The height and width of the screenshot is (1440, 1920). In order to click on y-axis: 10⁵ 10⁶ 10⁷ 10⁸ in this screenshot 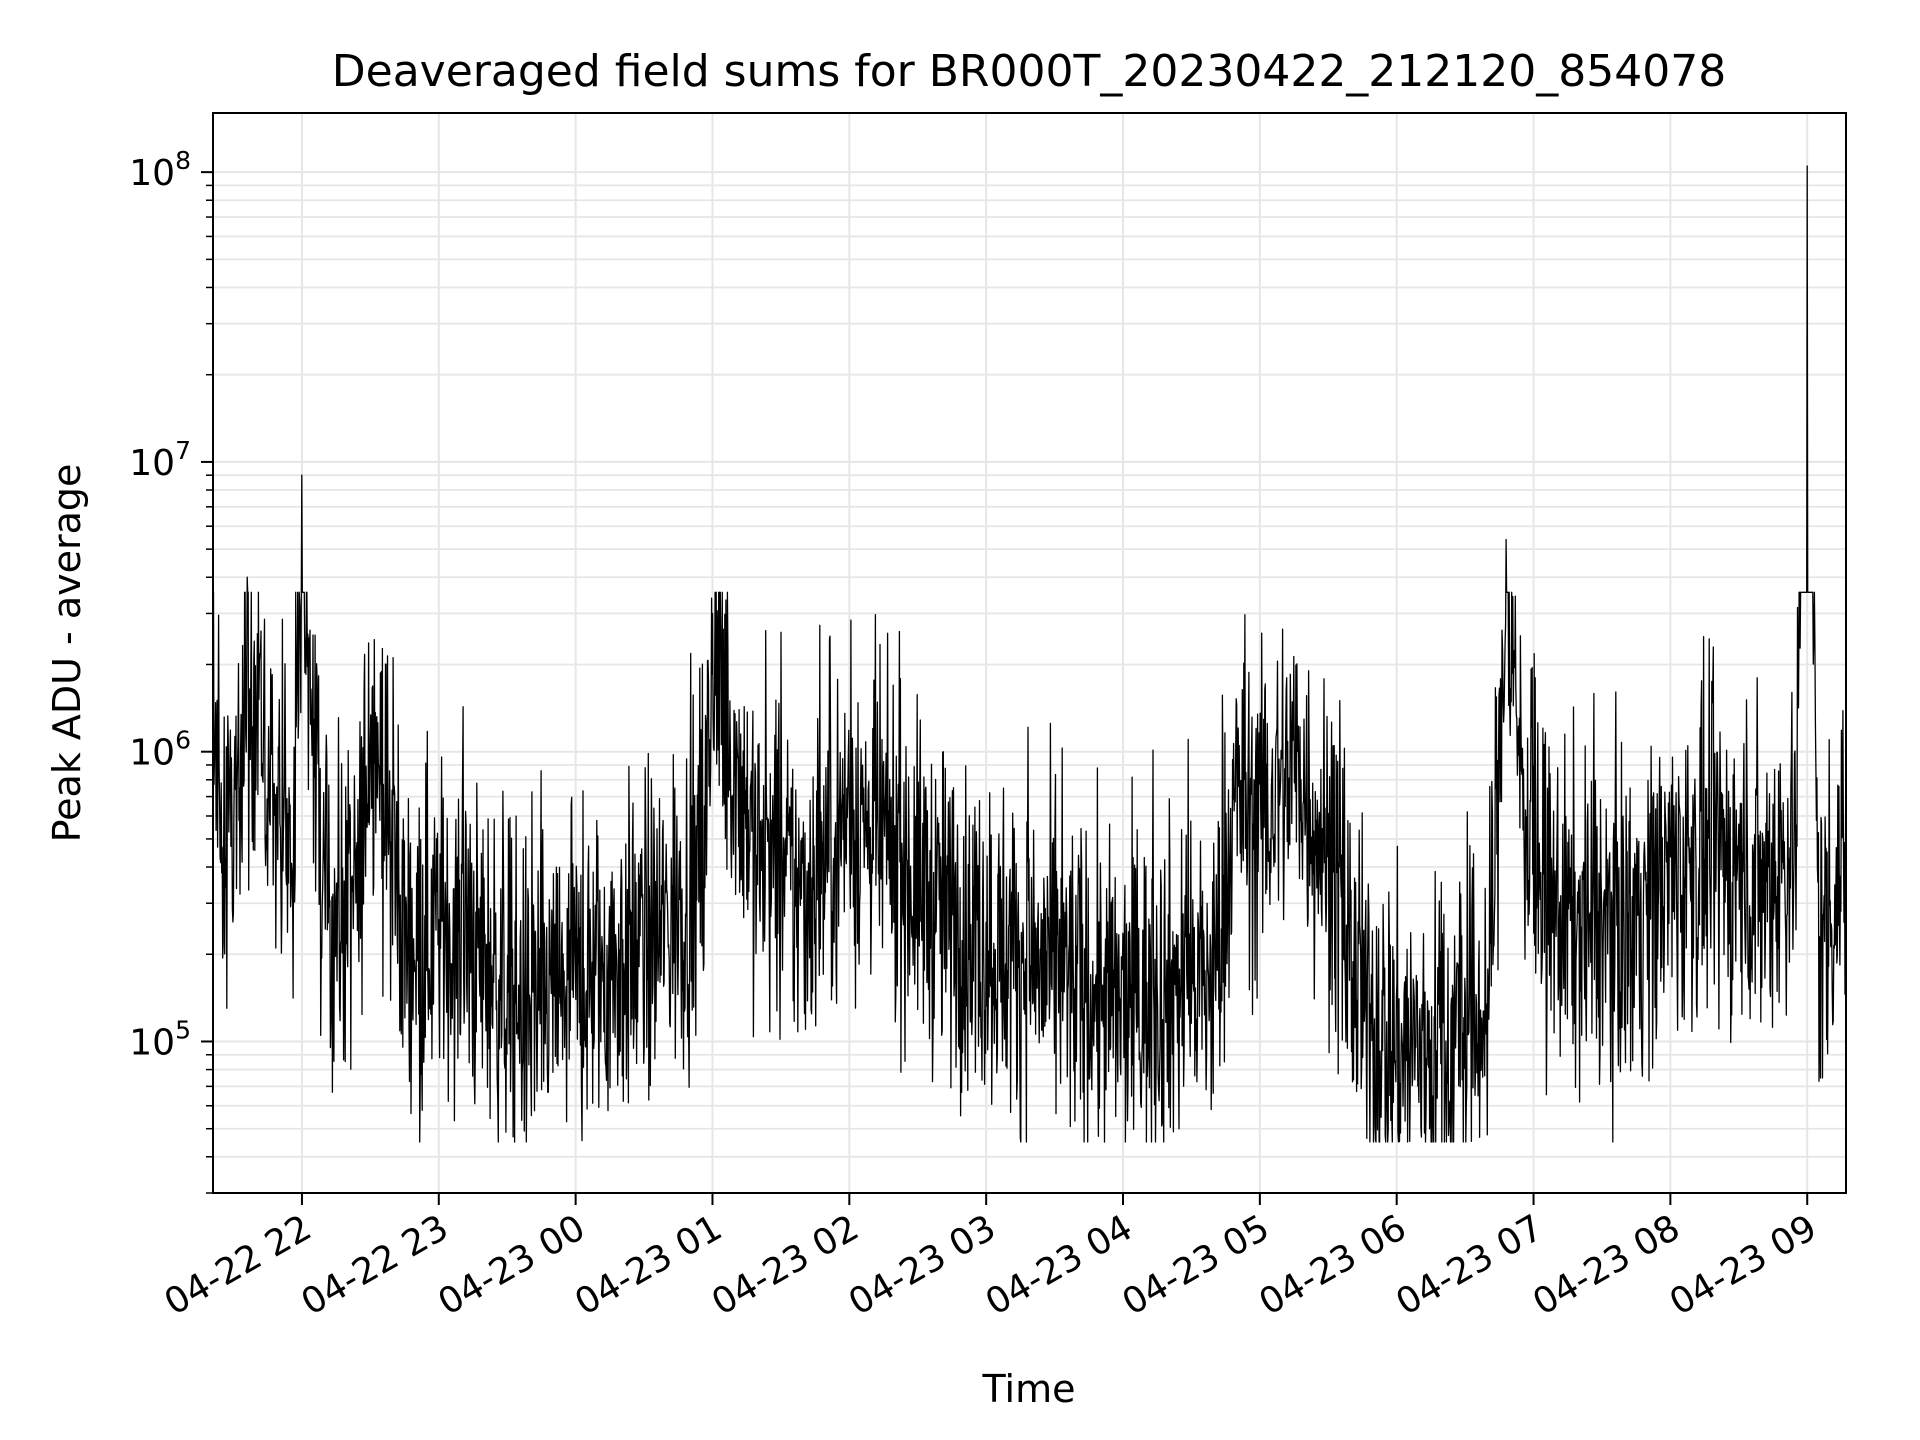, I will do `click(171, 670)`.